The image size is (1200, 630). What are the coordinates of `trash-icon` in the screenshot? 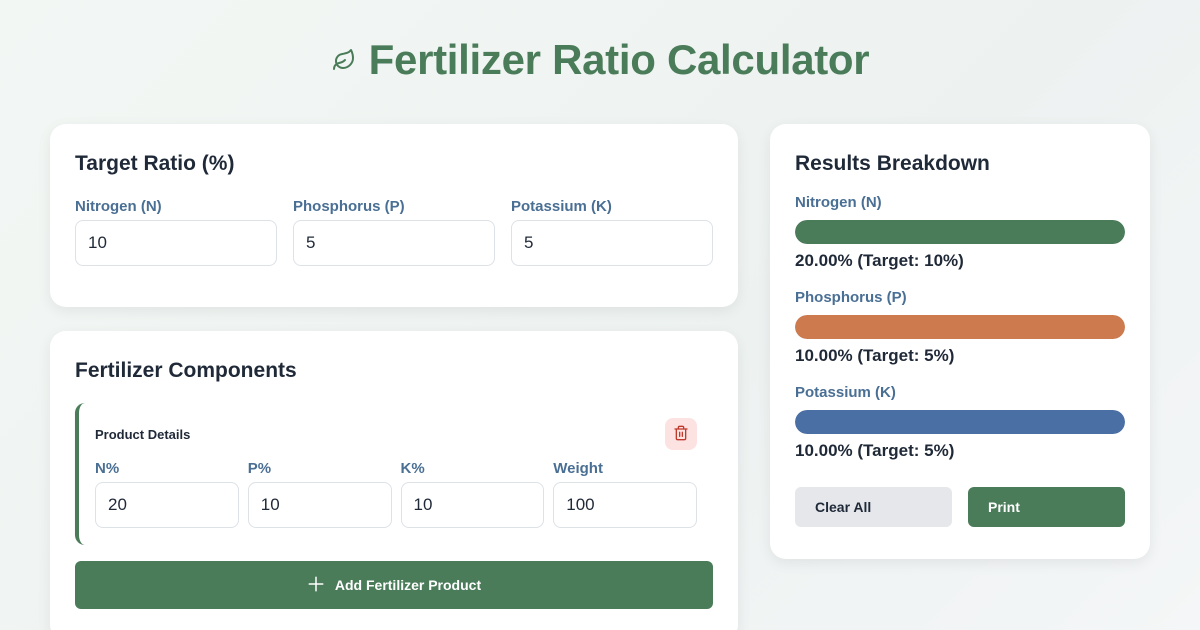 It's located at (681, 434).